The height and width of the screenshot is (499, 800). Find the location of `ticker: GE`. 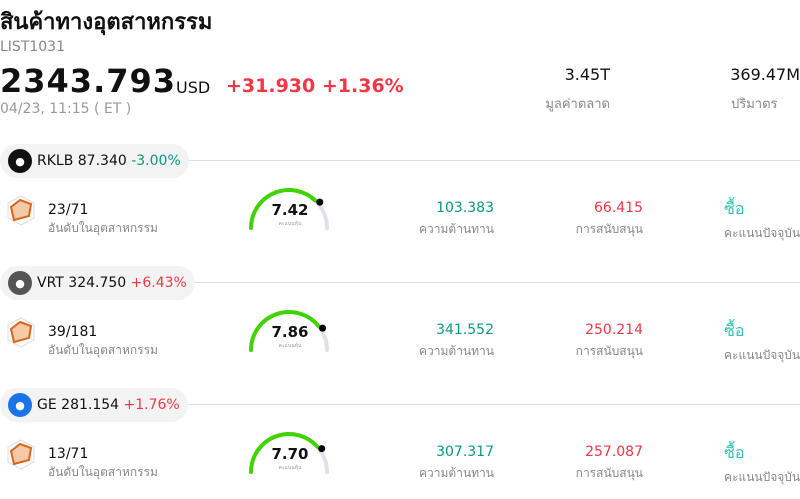

ticker: GE is located at coordinates (47, 405).